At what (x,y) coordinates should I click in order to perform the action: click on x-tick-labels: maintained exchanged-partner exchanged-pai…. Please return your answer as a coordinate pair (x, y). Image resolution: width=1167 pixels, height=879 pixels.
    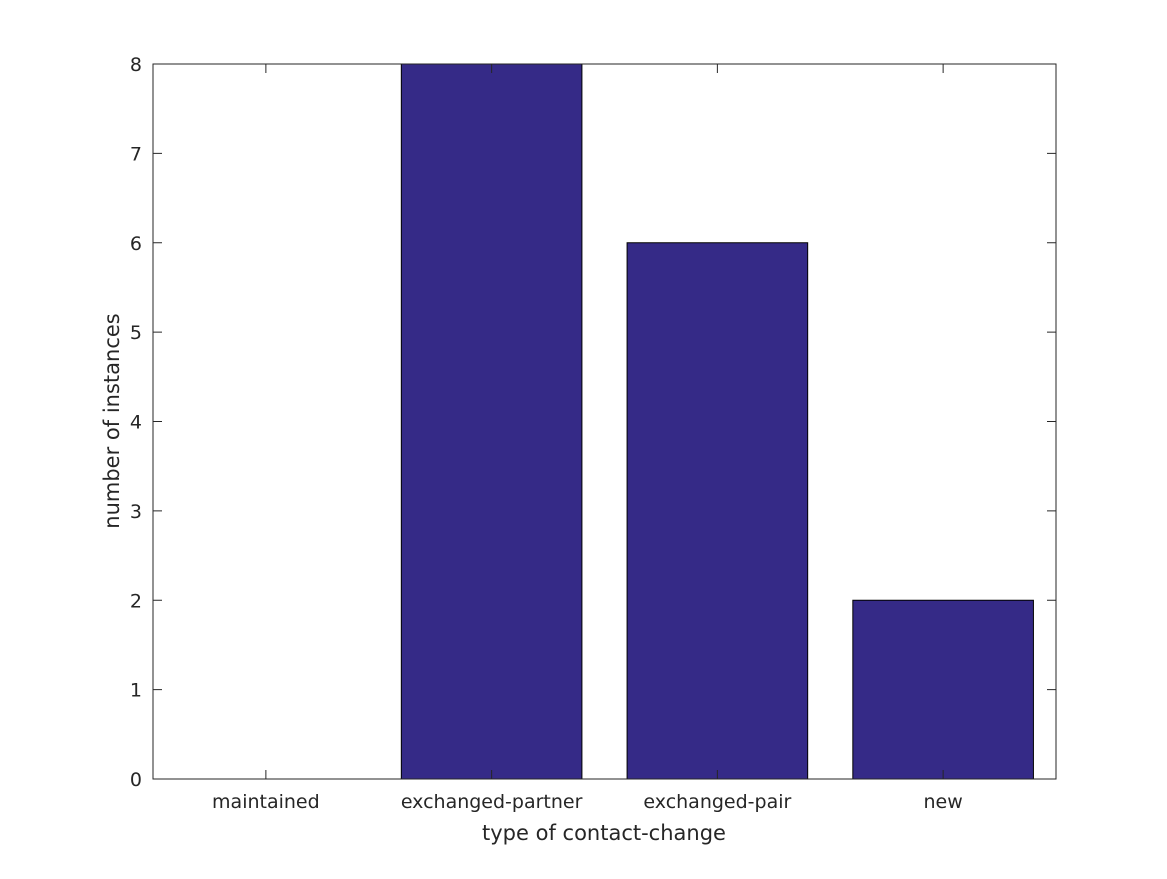
    Looking at the image, I should click on (587, 802).